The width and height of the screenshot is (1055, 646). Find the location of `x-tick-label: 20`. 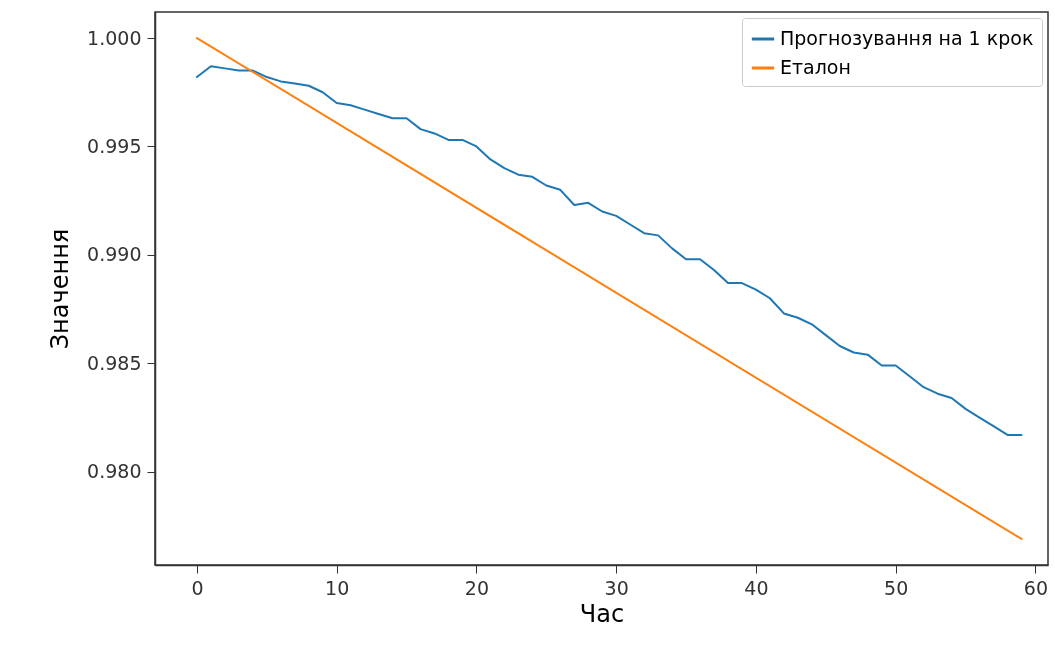

x-tick-label: 20 is located at coordinates (477, 587).